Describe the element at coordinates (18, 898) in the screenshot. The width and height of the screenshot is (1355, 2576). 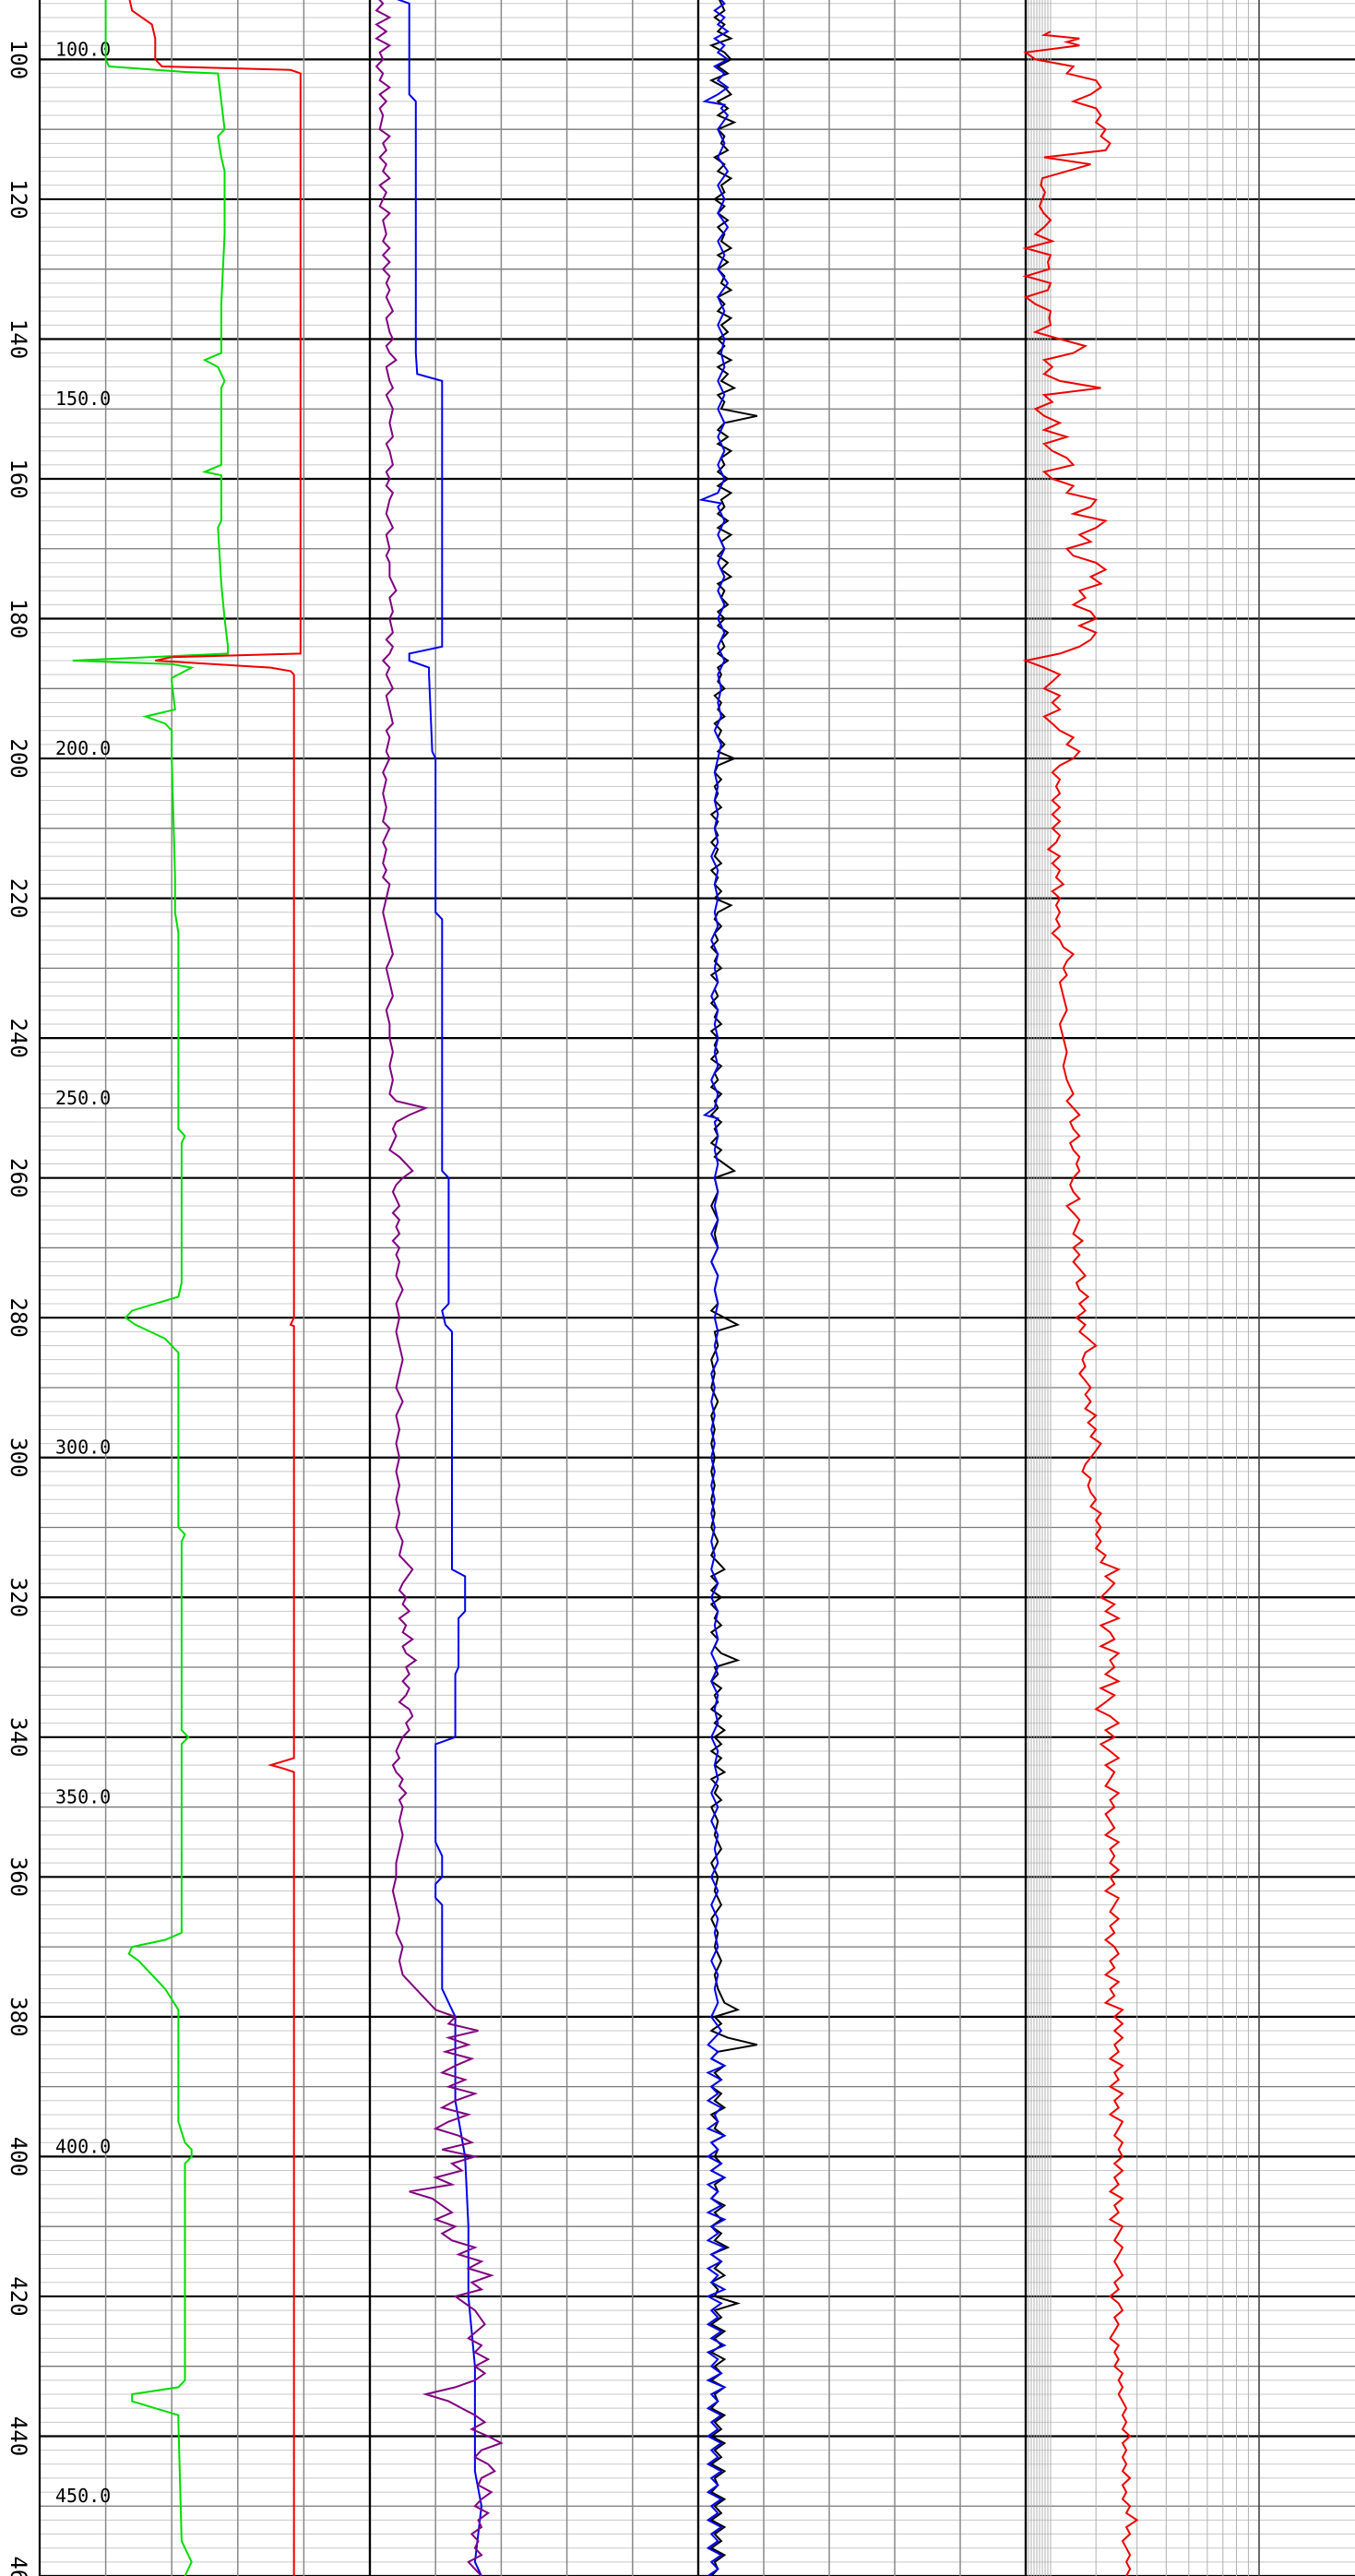
I see `depth-tick-label: 220` at that location.